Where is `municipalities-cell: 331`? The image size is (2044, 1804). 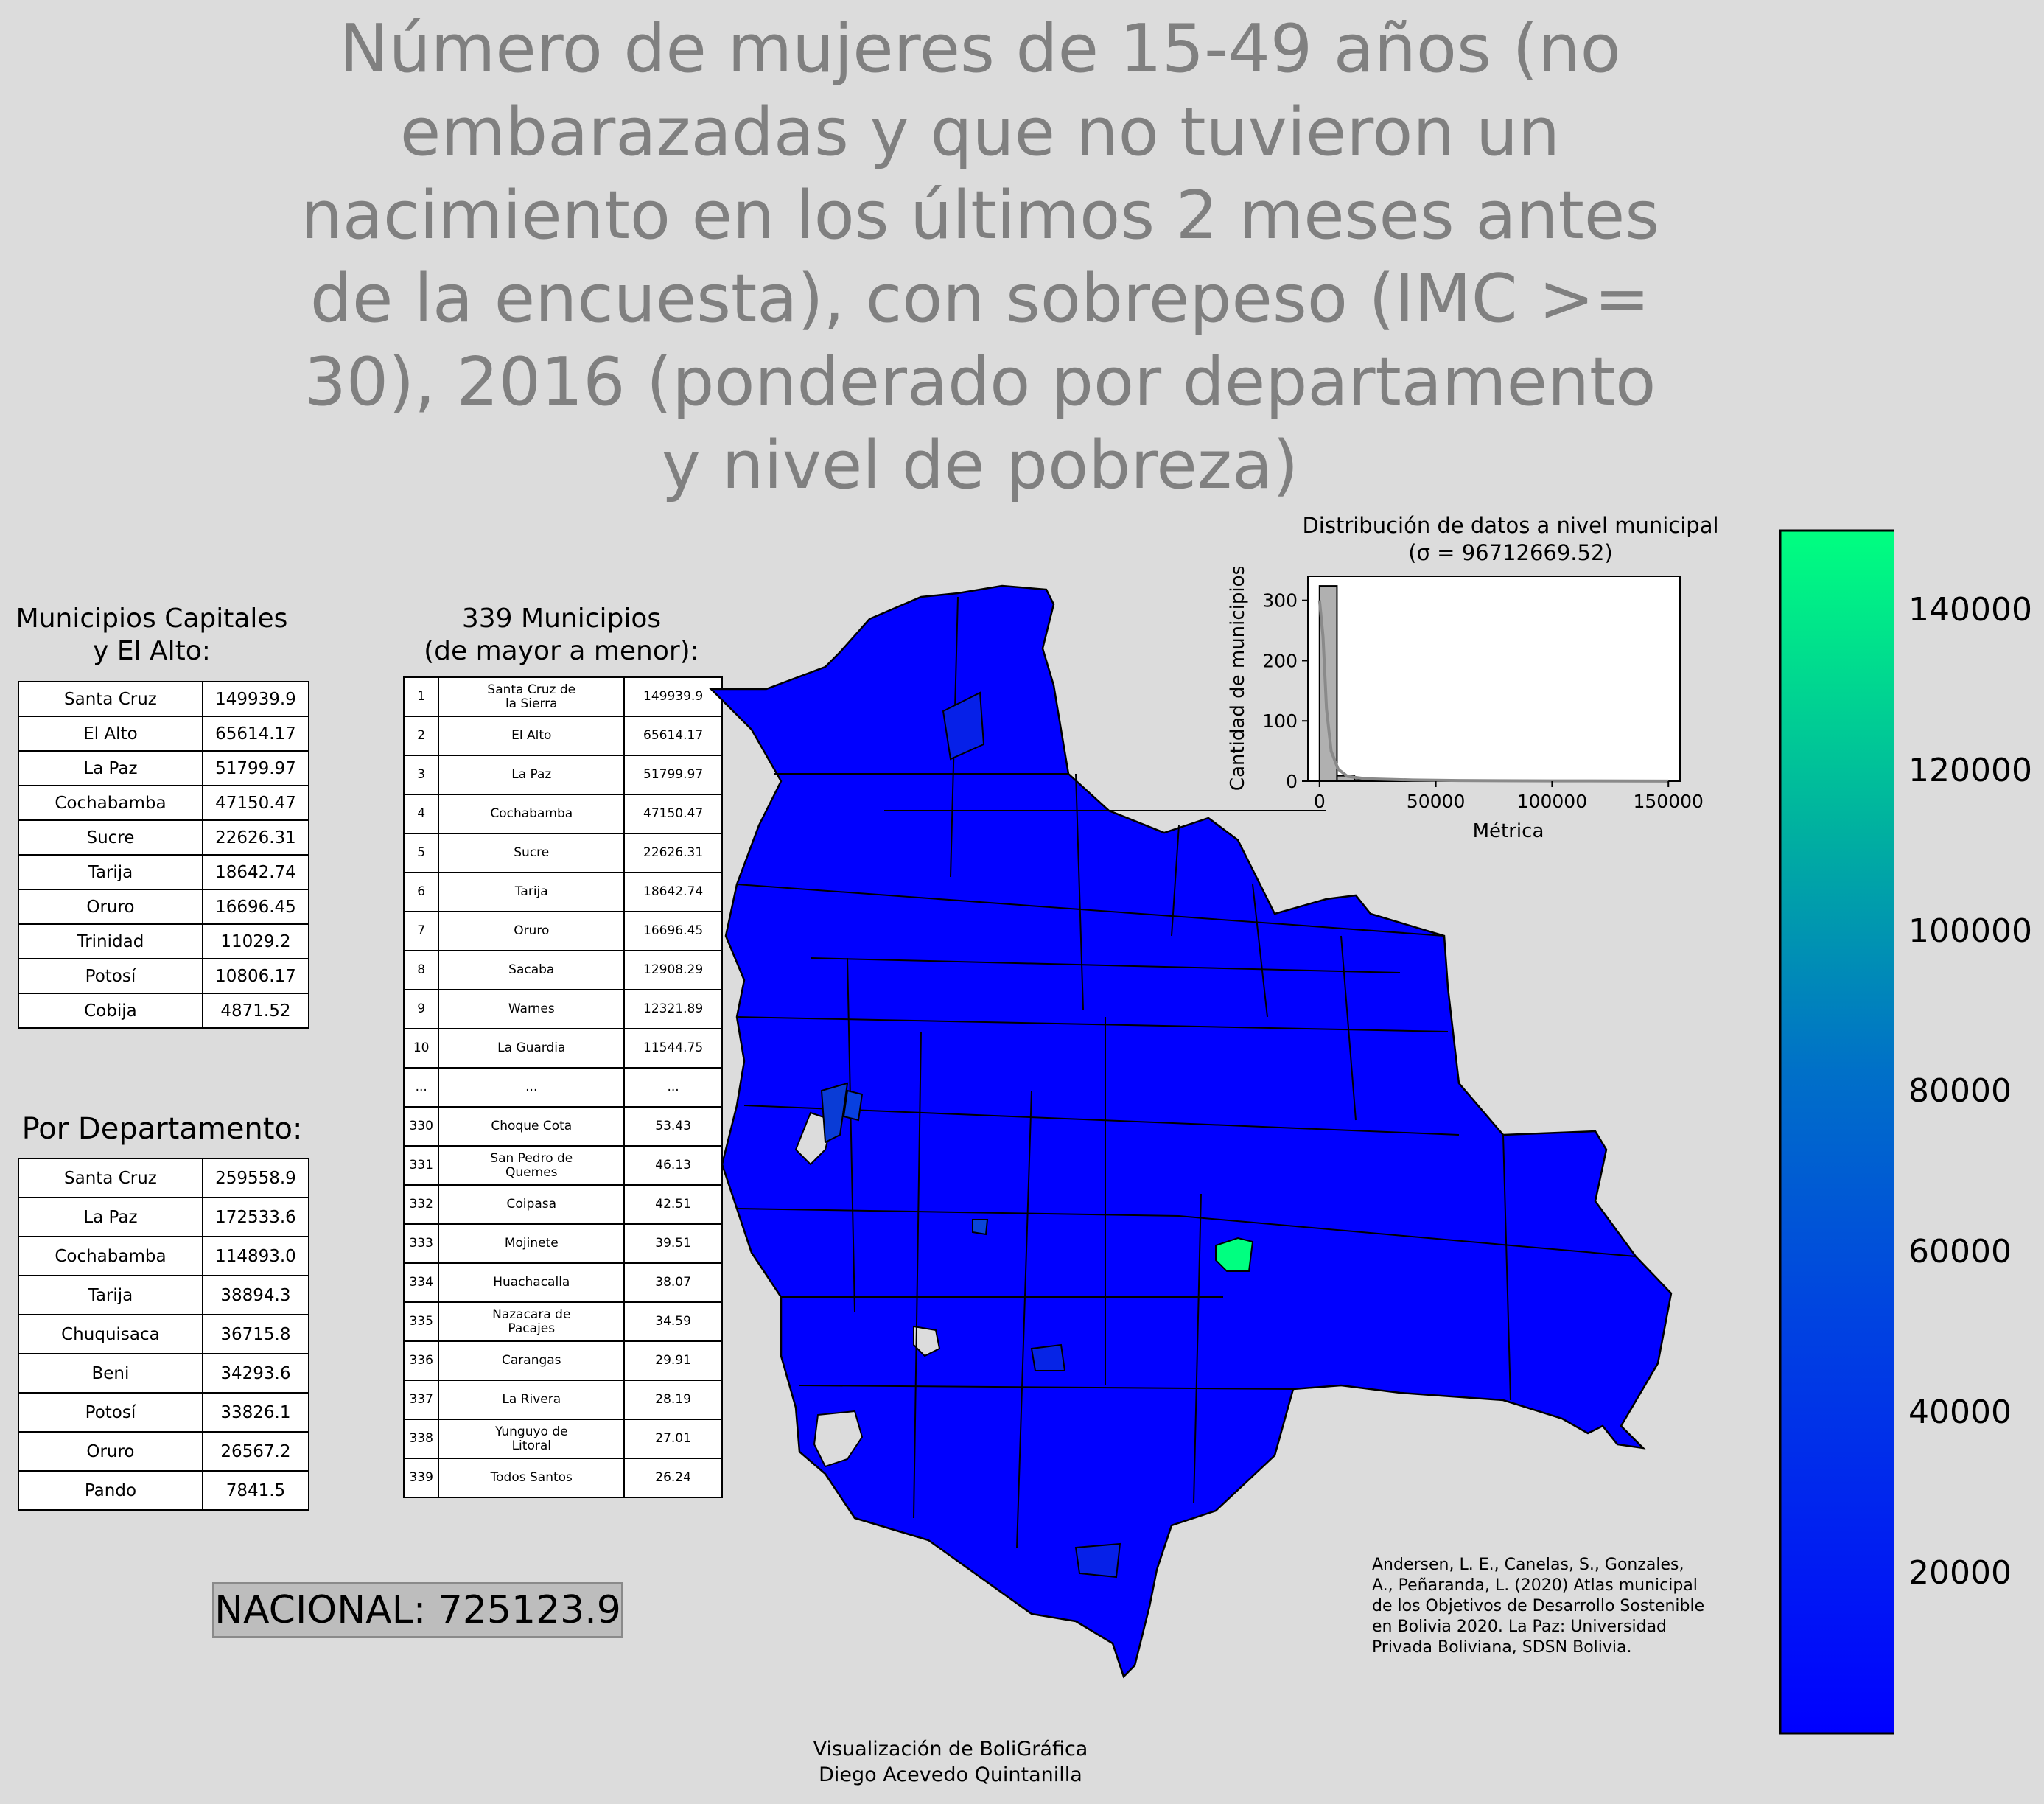 municipalities-cell: 331 is located at coordinates (421, 1165).